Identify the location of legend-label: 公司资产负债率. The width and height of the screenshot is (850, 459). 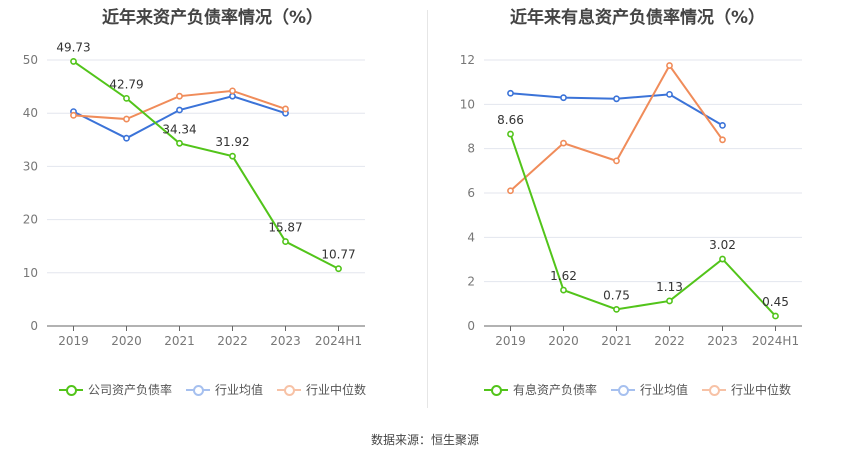
(129, 390).